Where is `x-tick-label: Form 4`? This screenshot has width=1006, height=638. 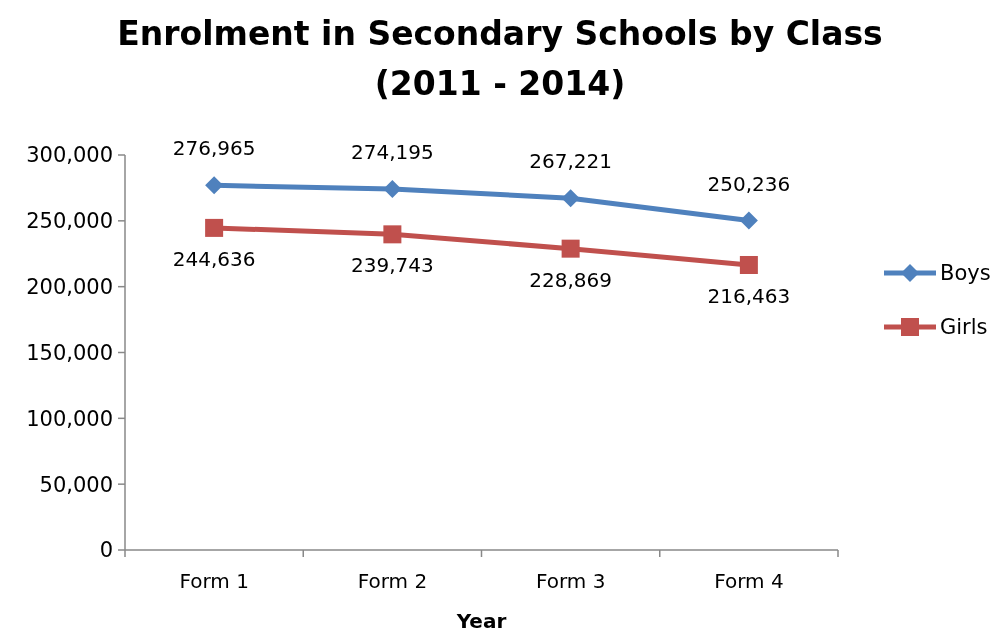 x-tick-label: Form 4 is located at coordinates (749, 581).